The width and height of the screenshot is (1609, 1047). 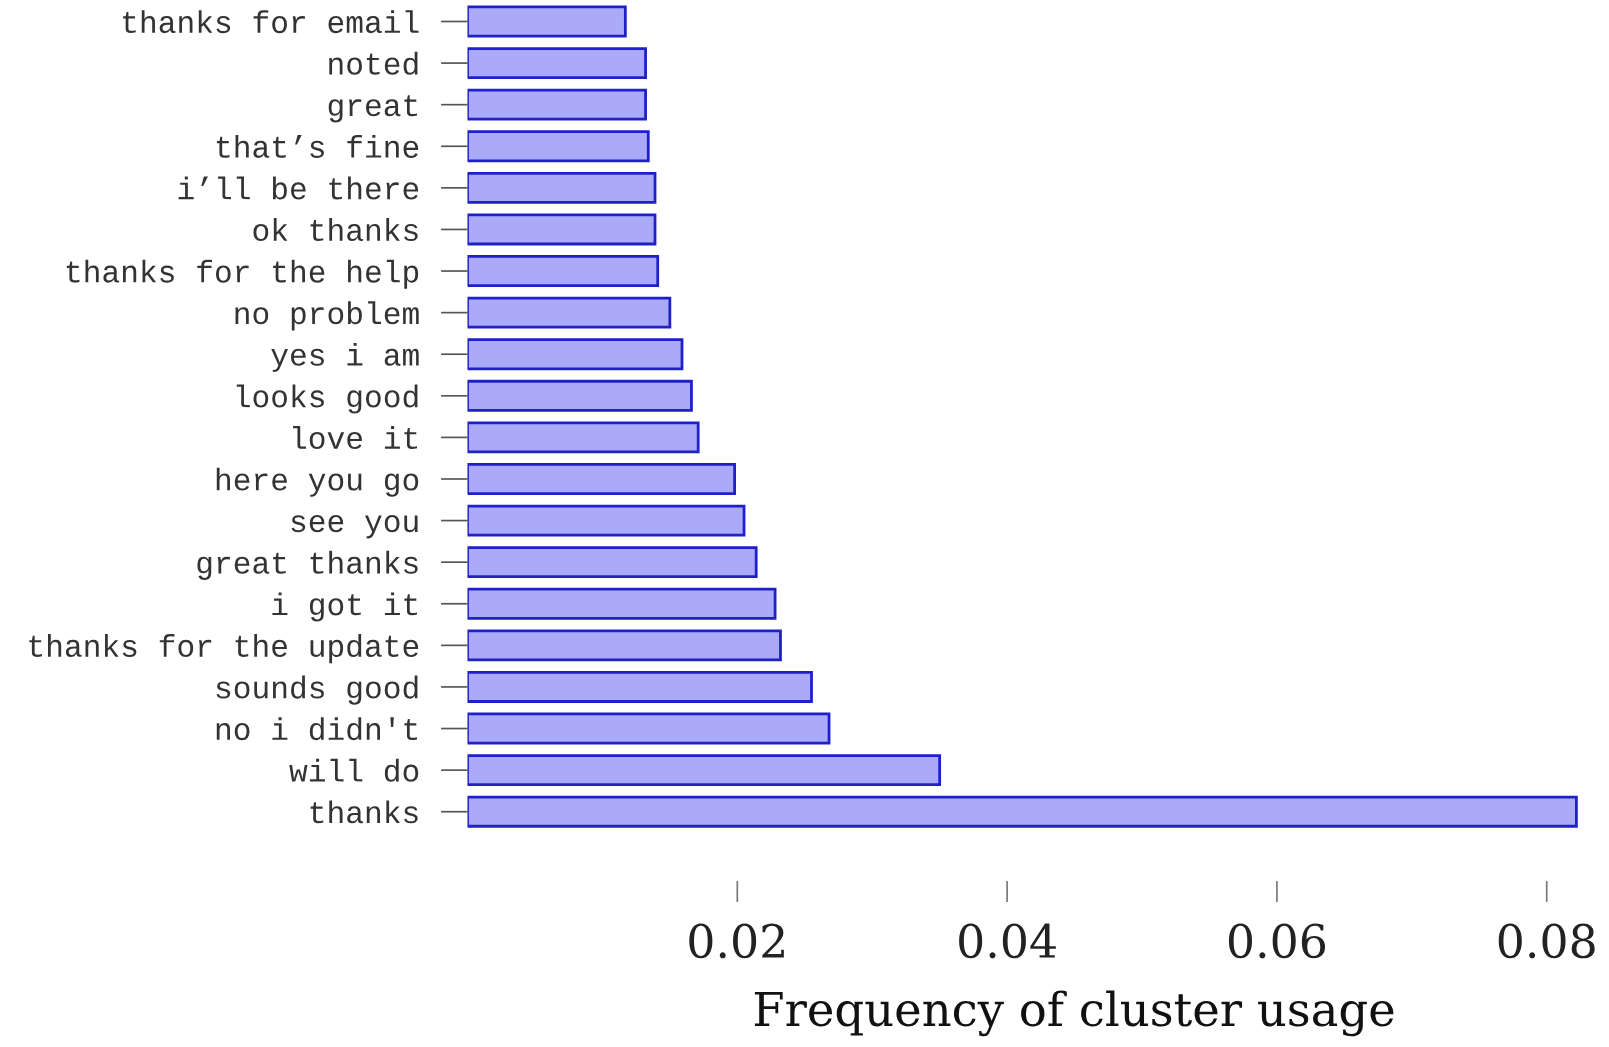 I want to click on y-tick-label: yes i am, so click(x=345, y=357).